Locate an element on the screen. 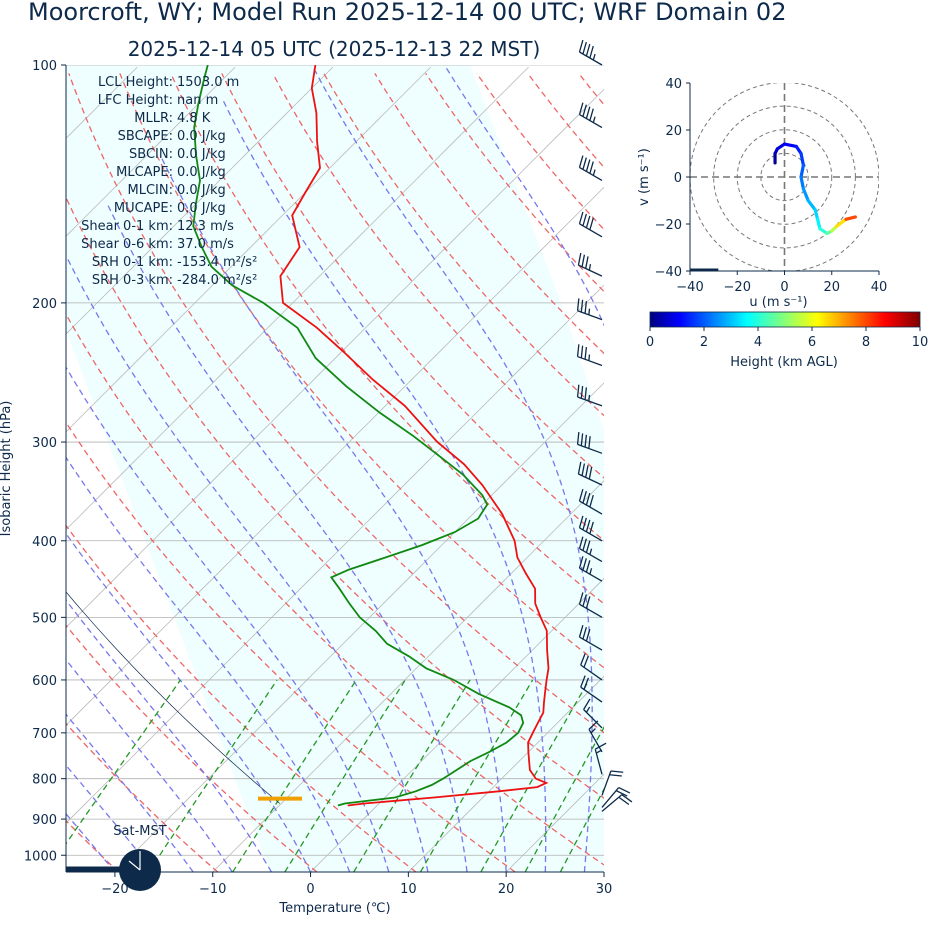  clock-label: Sat-MST is located at coordinates (139, 831).